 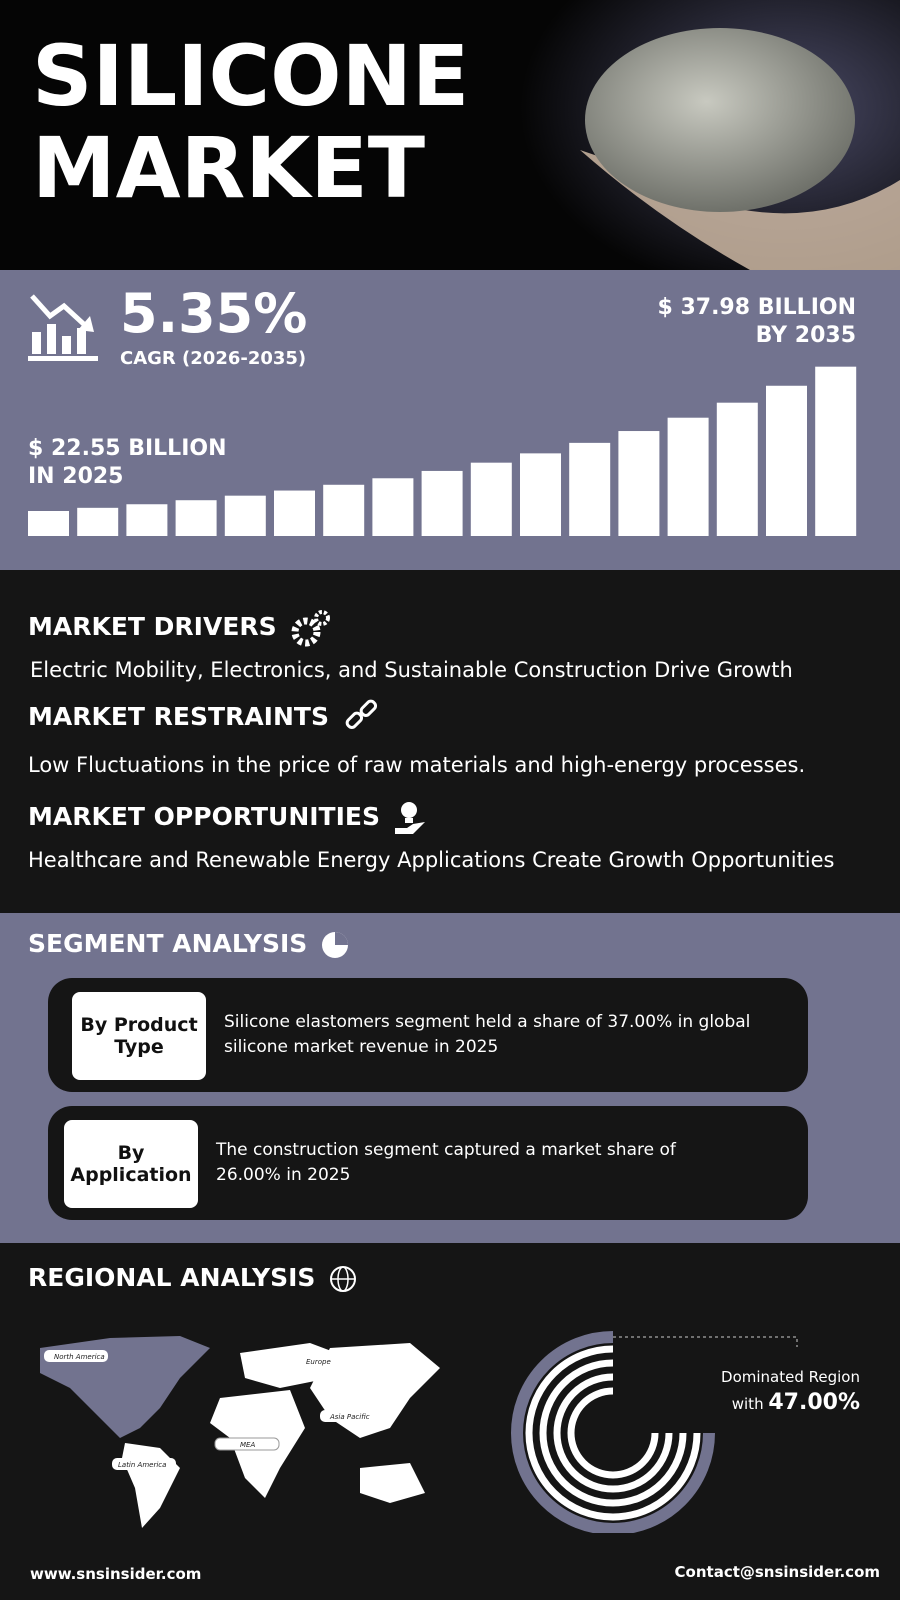 What do you see at coordinates (204, 816) in the screenshot?
I see `heading-text: MARKET OPPORTUNITIES` at bounding box center [204, 816].